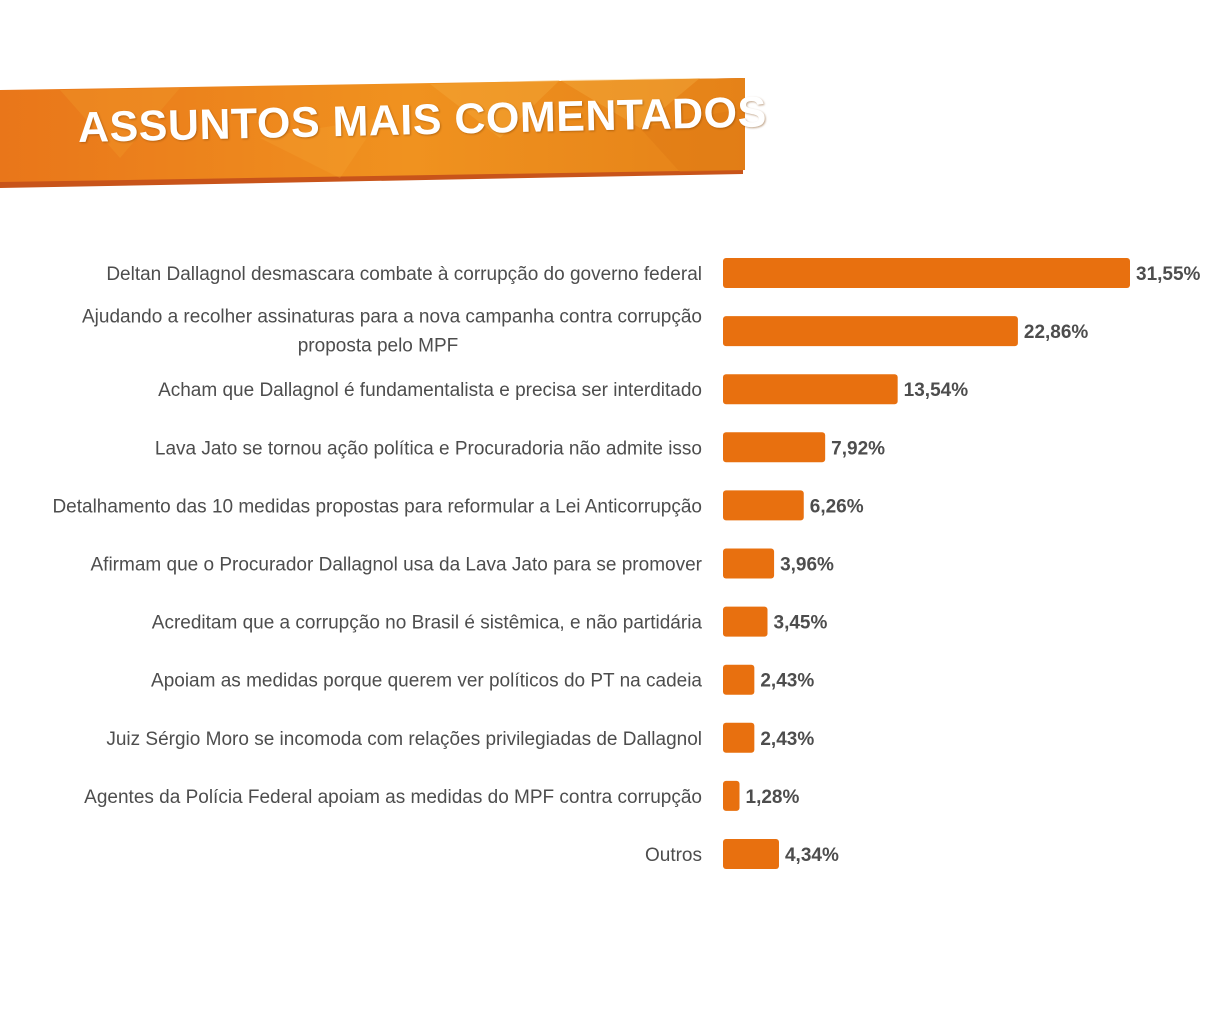 The image size is (1212, 1018). I want to click on value-label-5: 6,26%, so click(837, 506).